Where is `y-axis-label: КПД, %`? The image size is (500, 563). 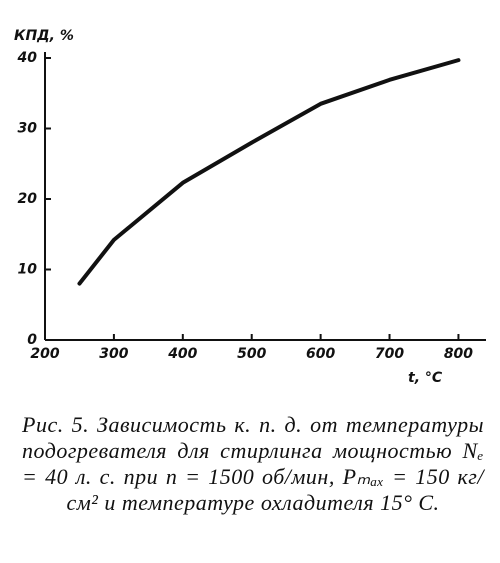
y-axis-label: КПД, % is located at coordinates (44, 36).